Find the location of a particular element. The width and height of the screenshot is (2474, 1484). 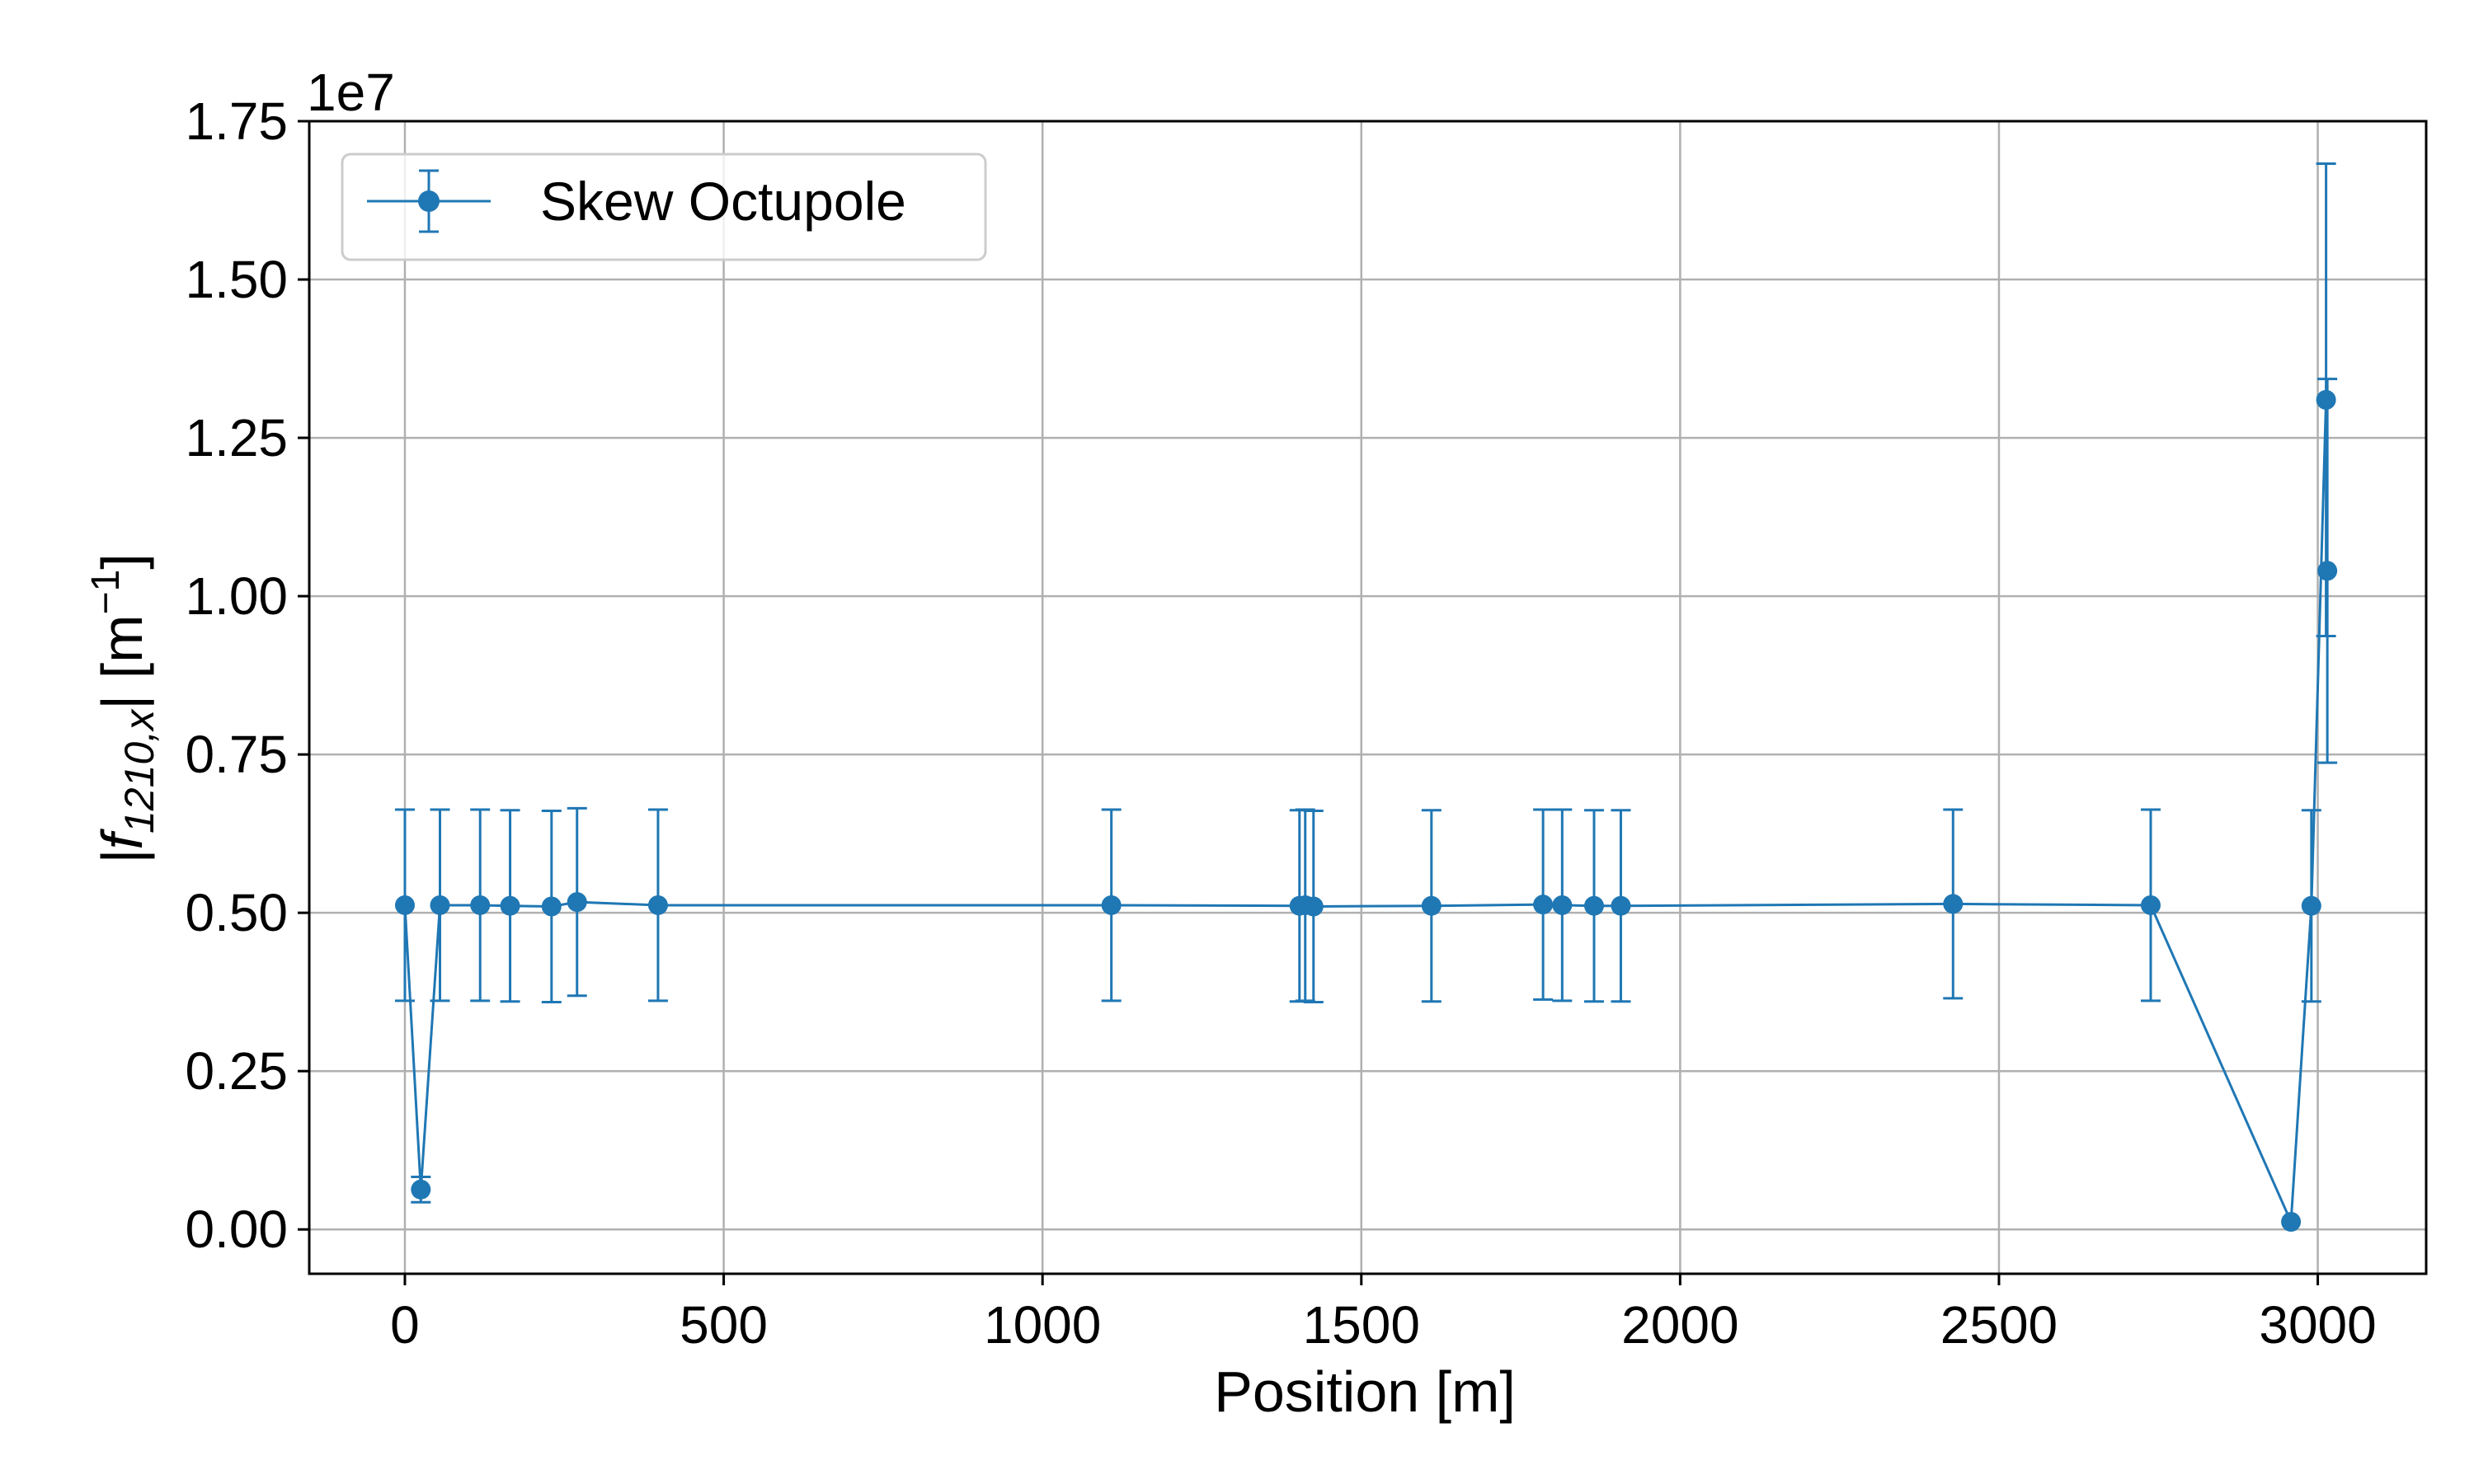

y-axis-label-subscript: 1210,x is located at coordinates (139, 771).